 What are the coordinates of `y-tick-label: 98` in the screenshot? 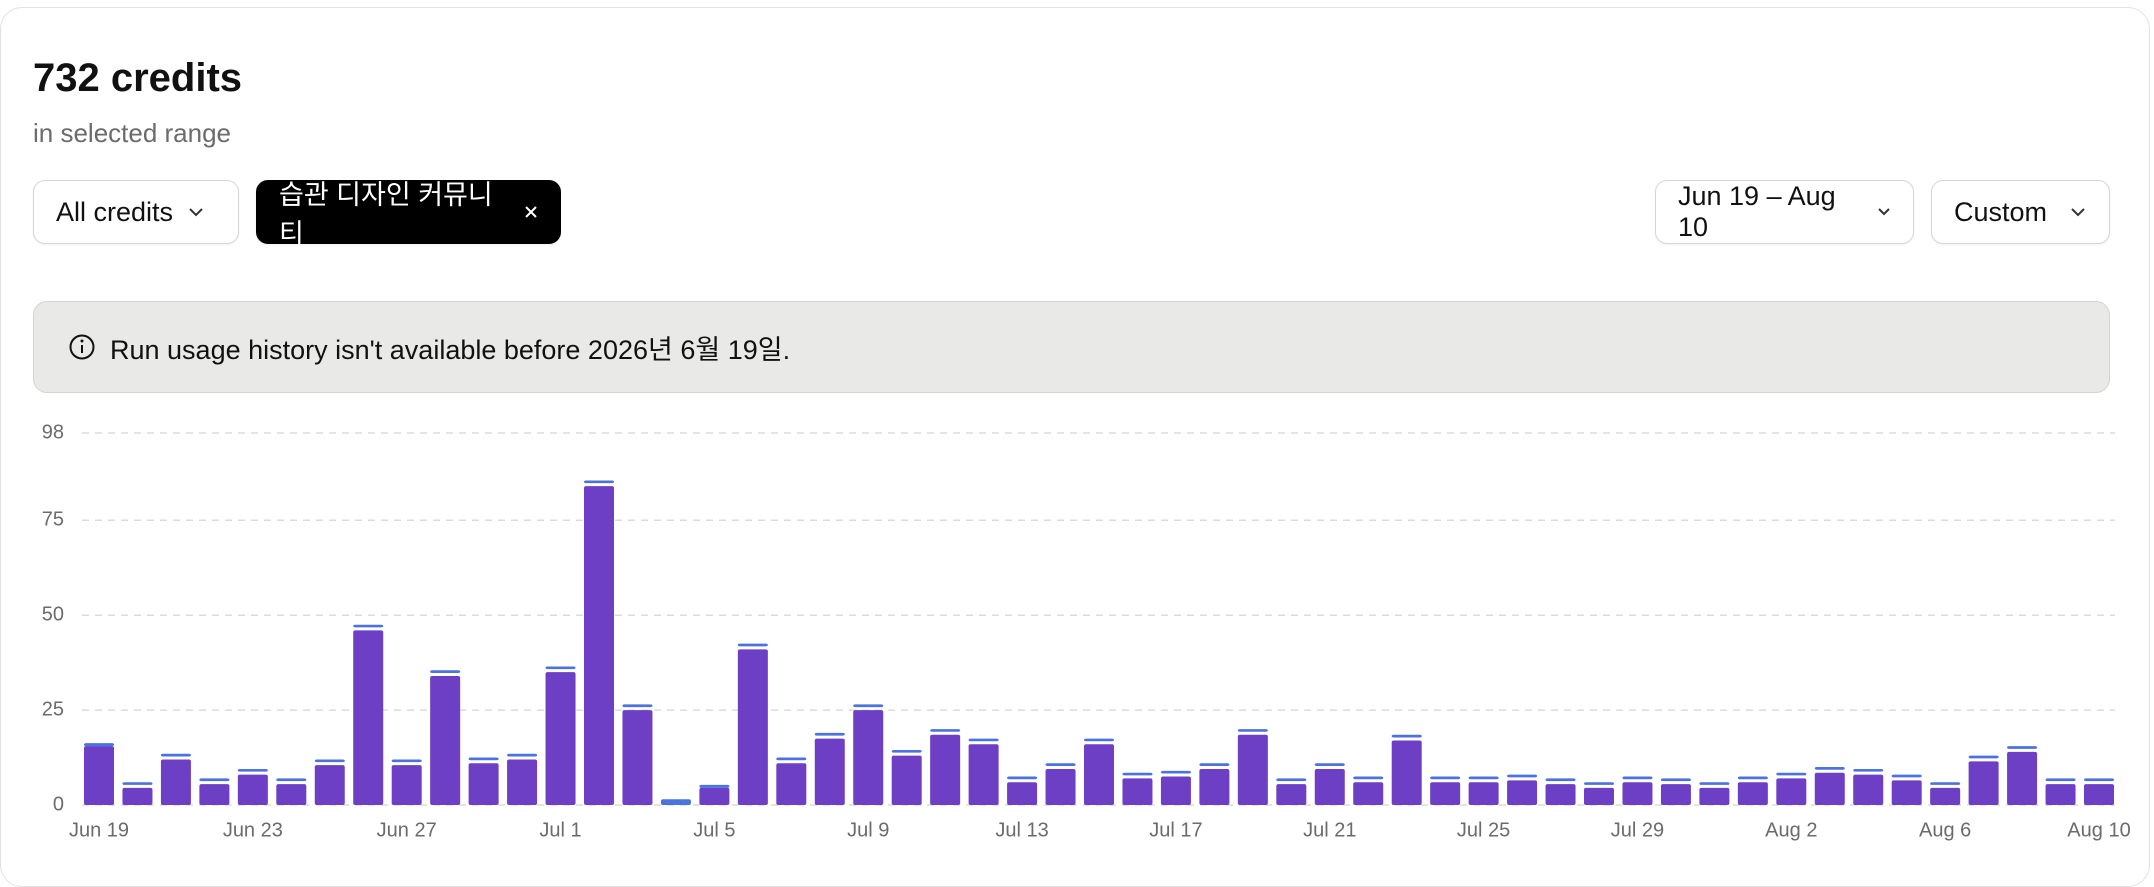 It's located at (53, 432).